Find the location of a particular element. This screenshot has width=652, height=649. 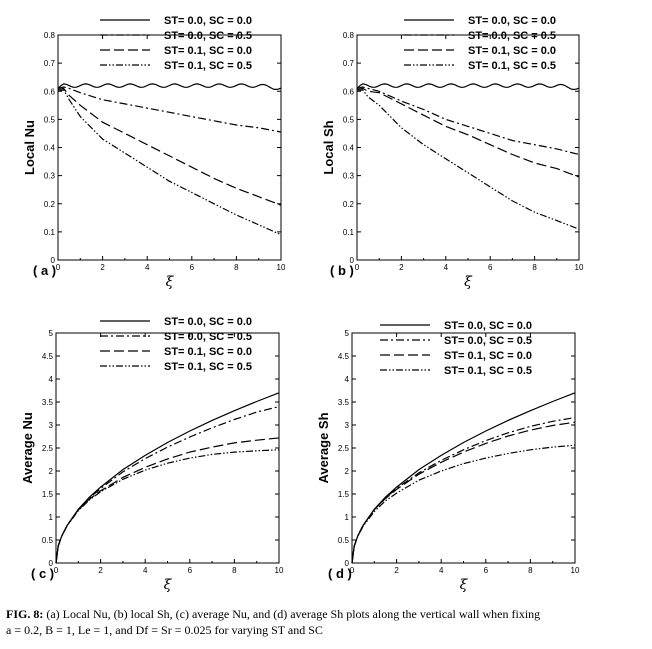

caption-label: FIG. 8: is located at coordinates (25, 614).